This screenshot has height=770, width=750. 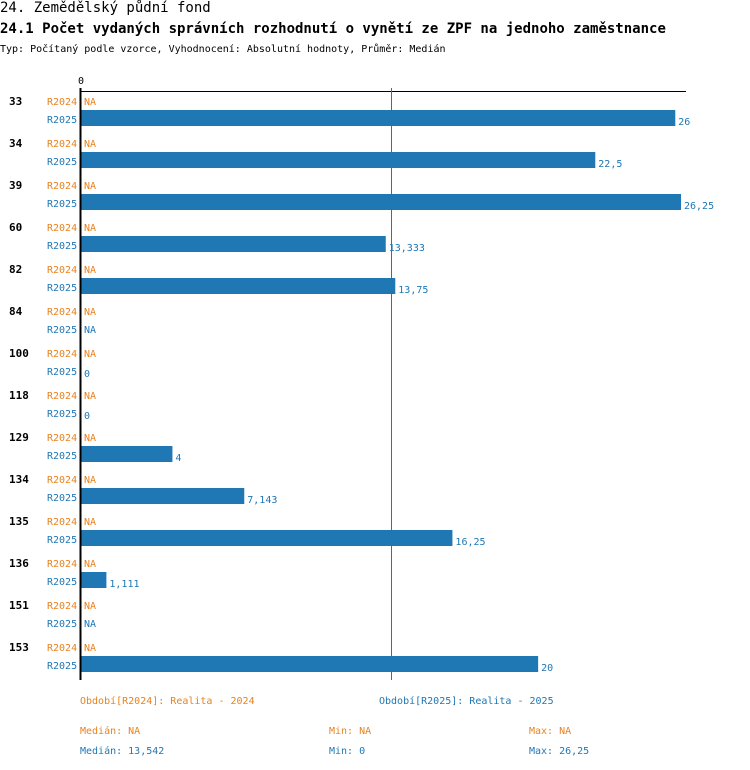 What do you see at coordinates (178, 458) in the screenshot?
I see `value-label-r2025: 4` at bounding box center [178, 458].